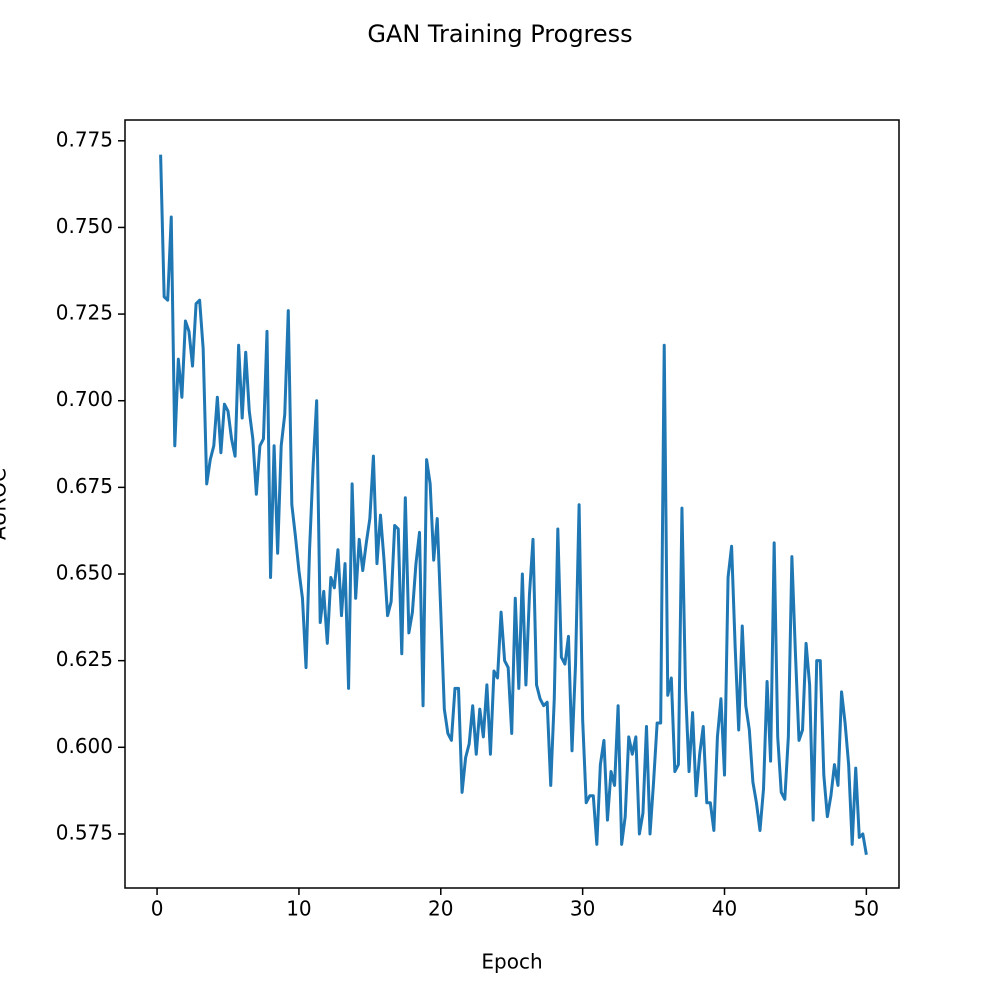 Image resolution: width=1000 pixels, height=1000 pixels. I want to click on x-tick-label: 0, so click(157, 909).